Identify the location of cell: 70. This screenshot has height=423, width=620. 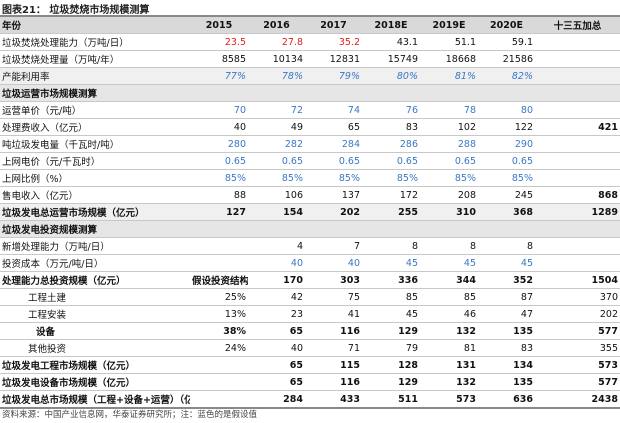
(219, 110).